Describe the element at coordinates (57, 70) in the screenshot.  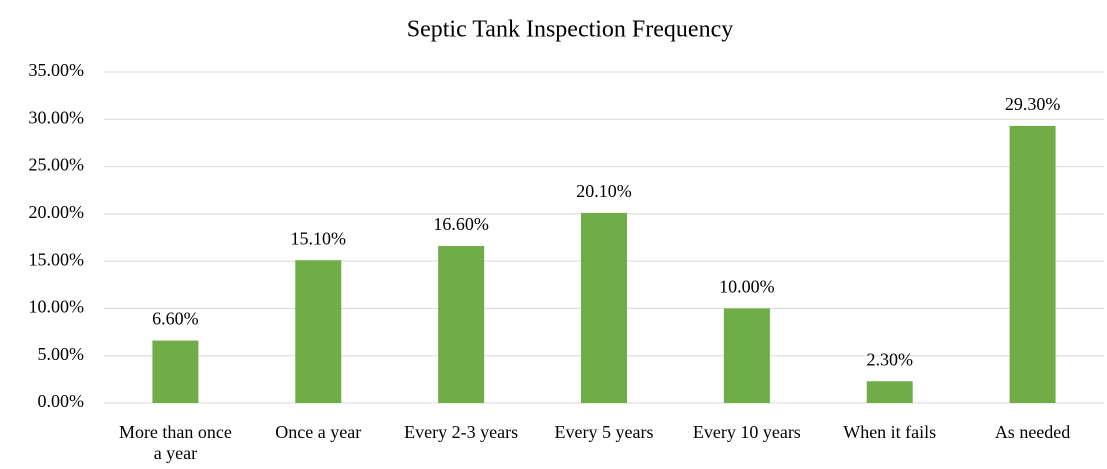
I see `y-tick-label: 35.00%` at that location.